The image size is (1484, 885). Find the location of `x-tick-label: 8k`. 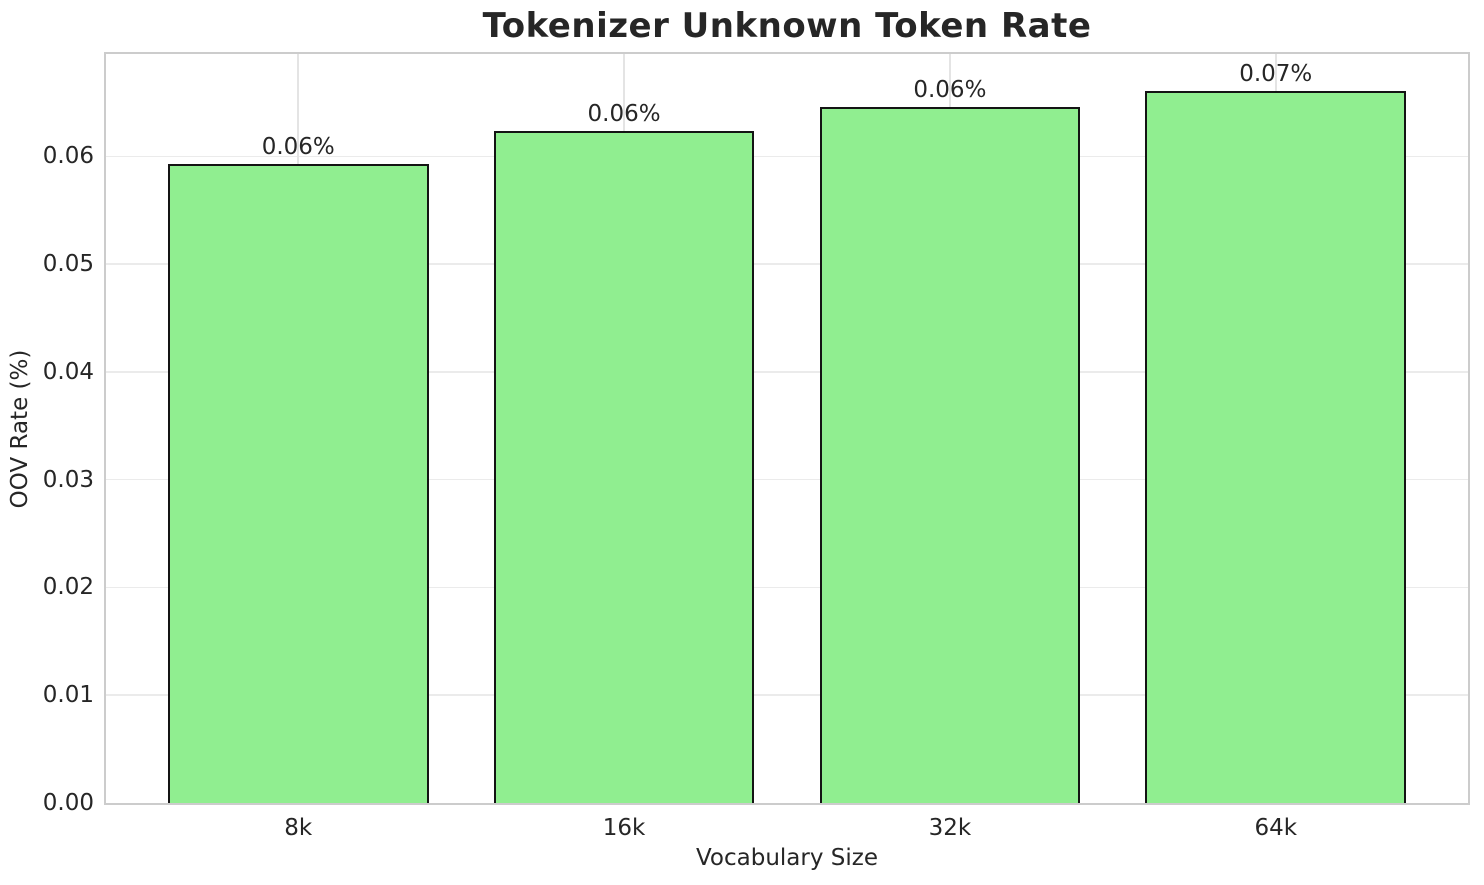

x-tick-label: 8k is located at coordinates (298, 828).